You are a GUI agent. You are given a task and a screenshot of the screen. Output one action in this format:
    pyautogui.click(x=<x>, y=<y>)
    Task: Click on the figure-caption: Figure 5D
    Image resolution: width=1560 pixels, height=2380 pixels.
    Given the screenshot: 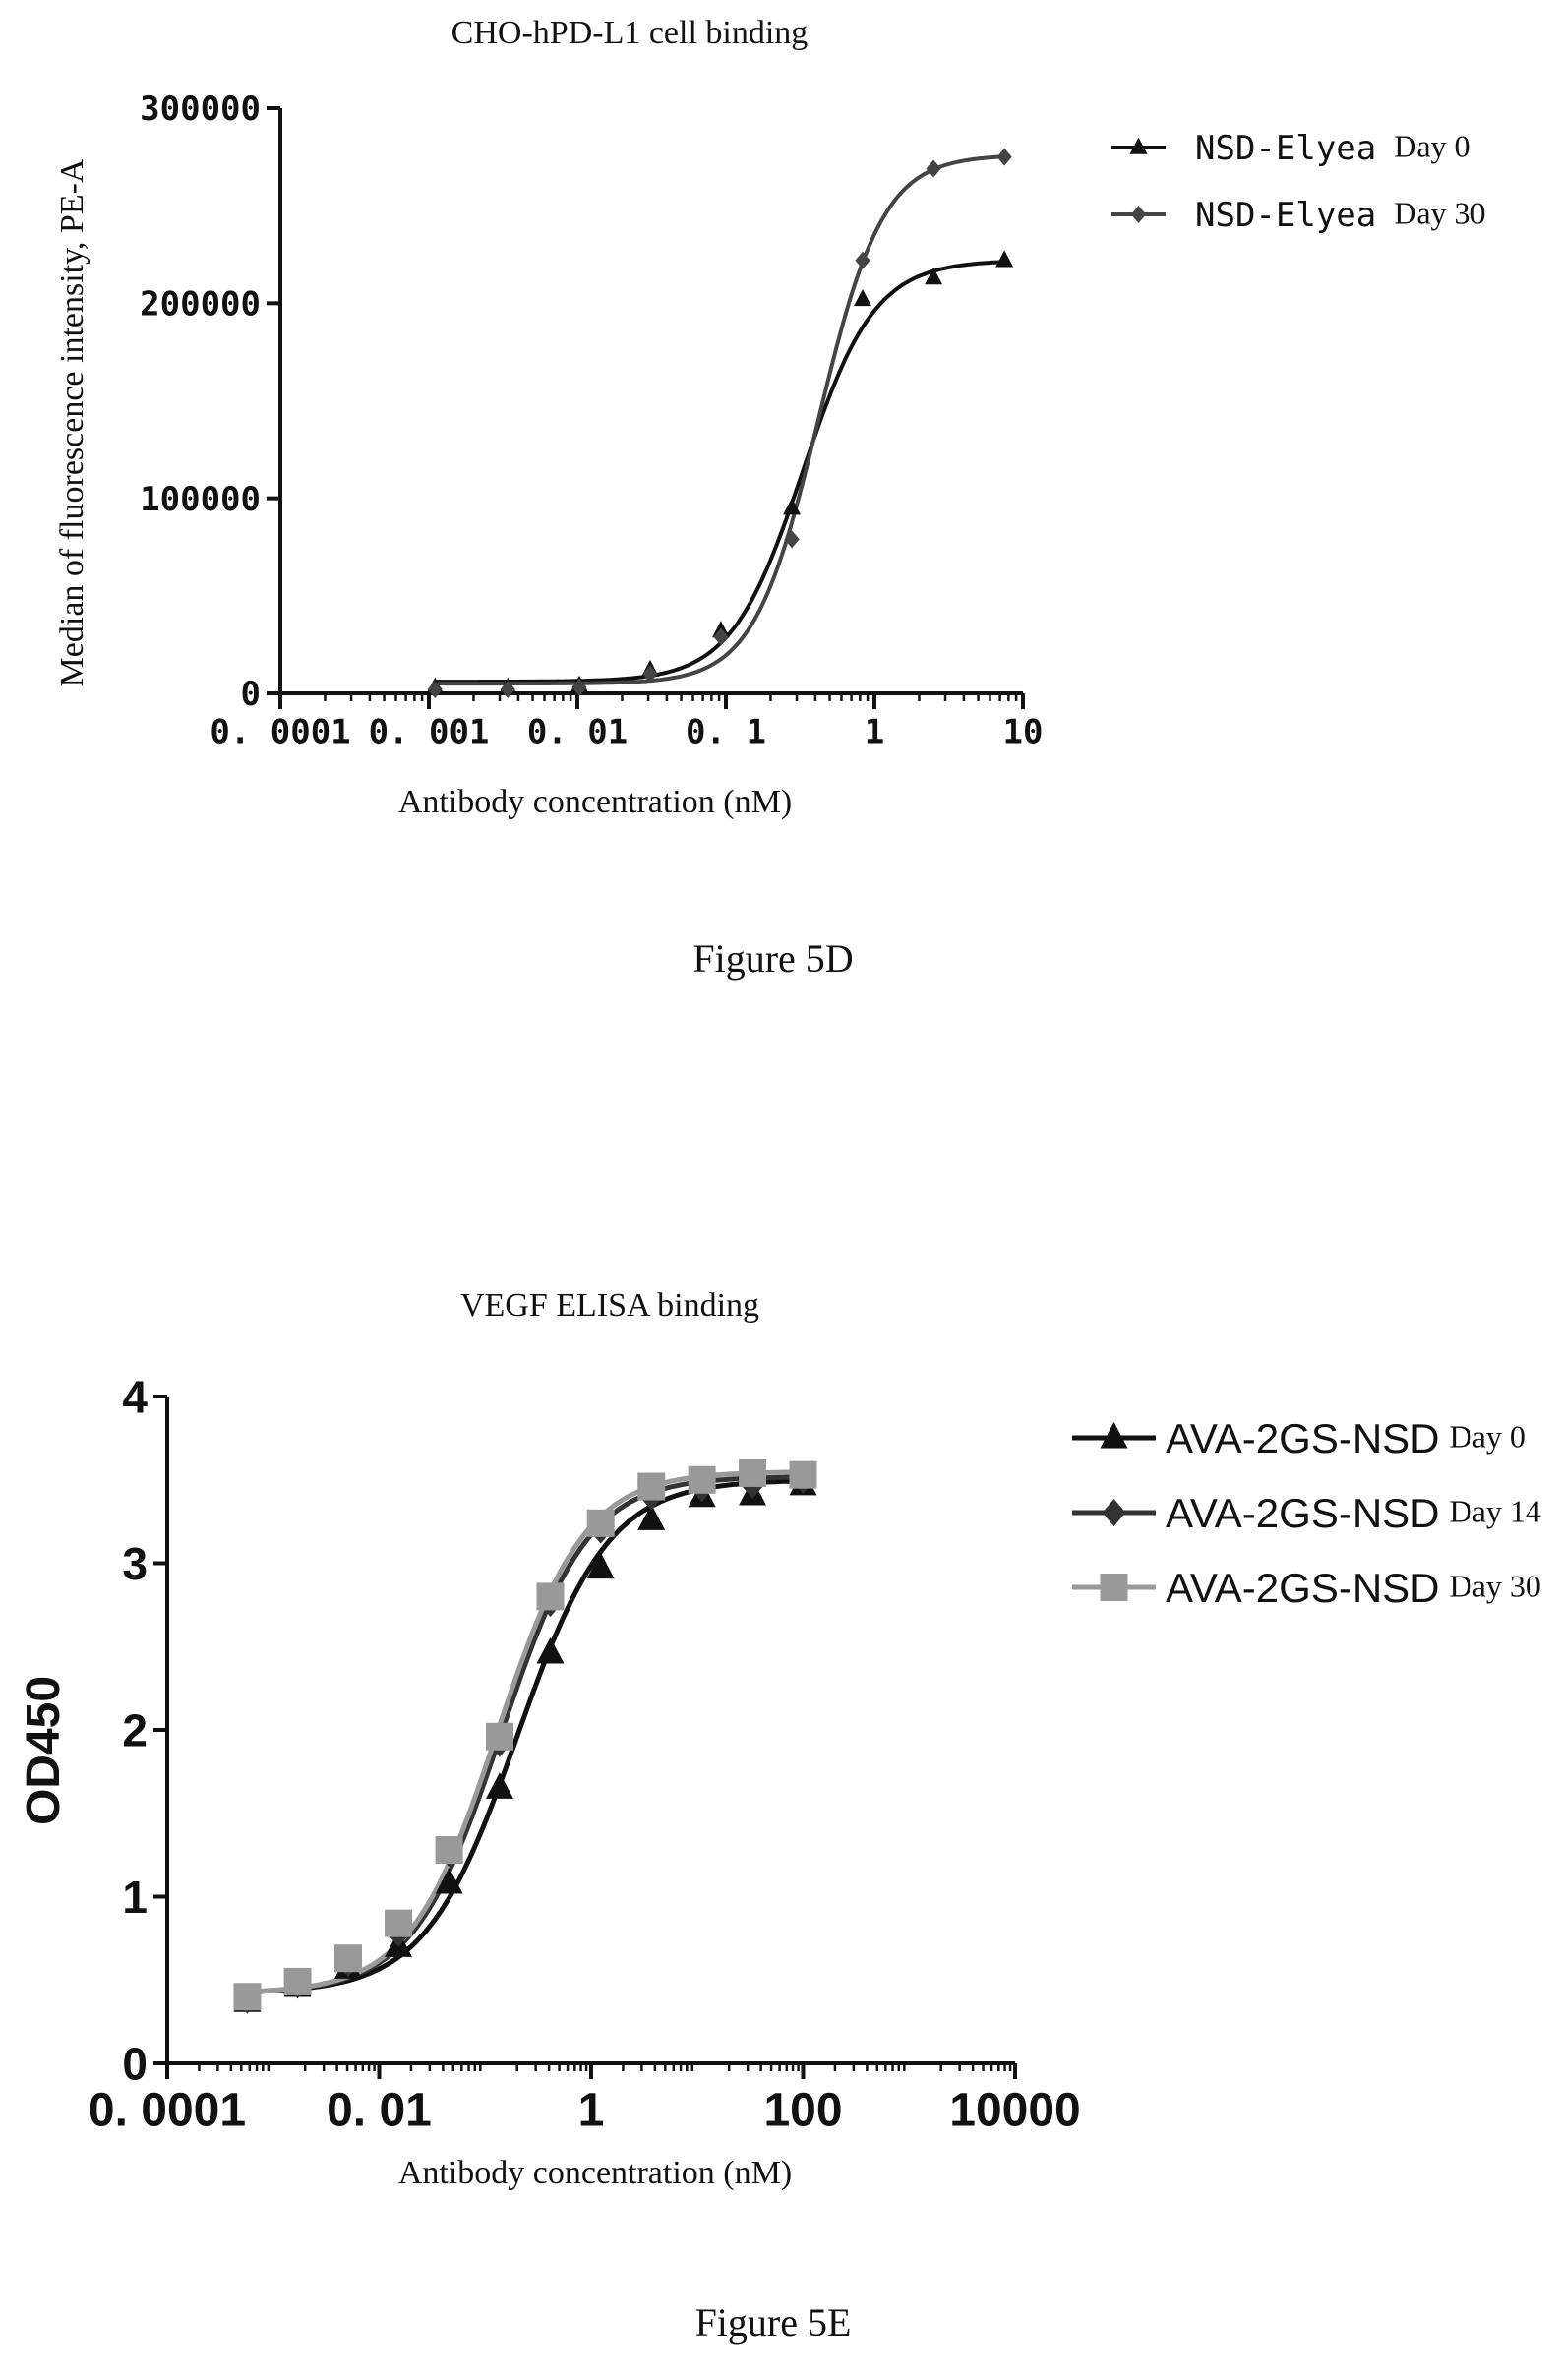 What is the action you would take?
    pyautogui.click(x=772, y=958)
    